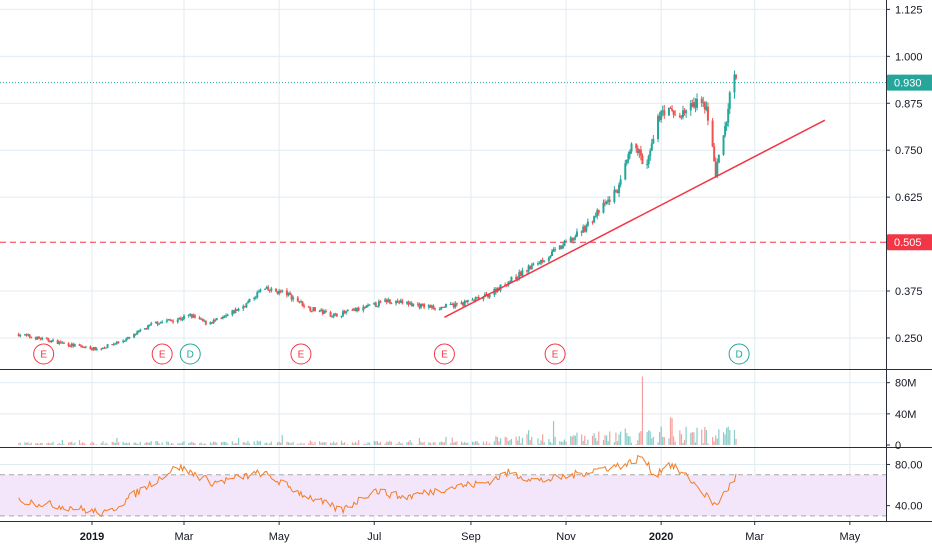 This screenshot has width=932, height=550. What do you see at coordinates (635, 218) in the screenshot?
I see `trend-line` at bounding box center [635, 218].